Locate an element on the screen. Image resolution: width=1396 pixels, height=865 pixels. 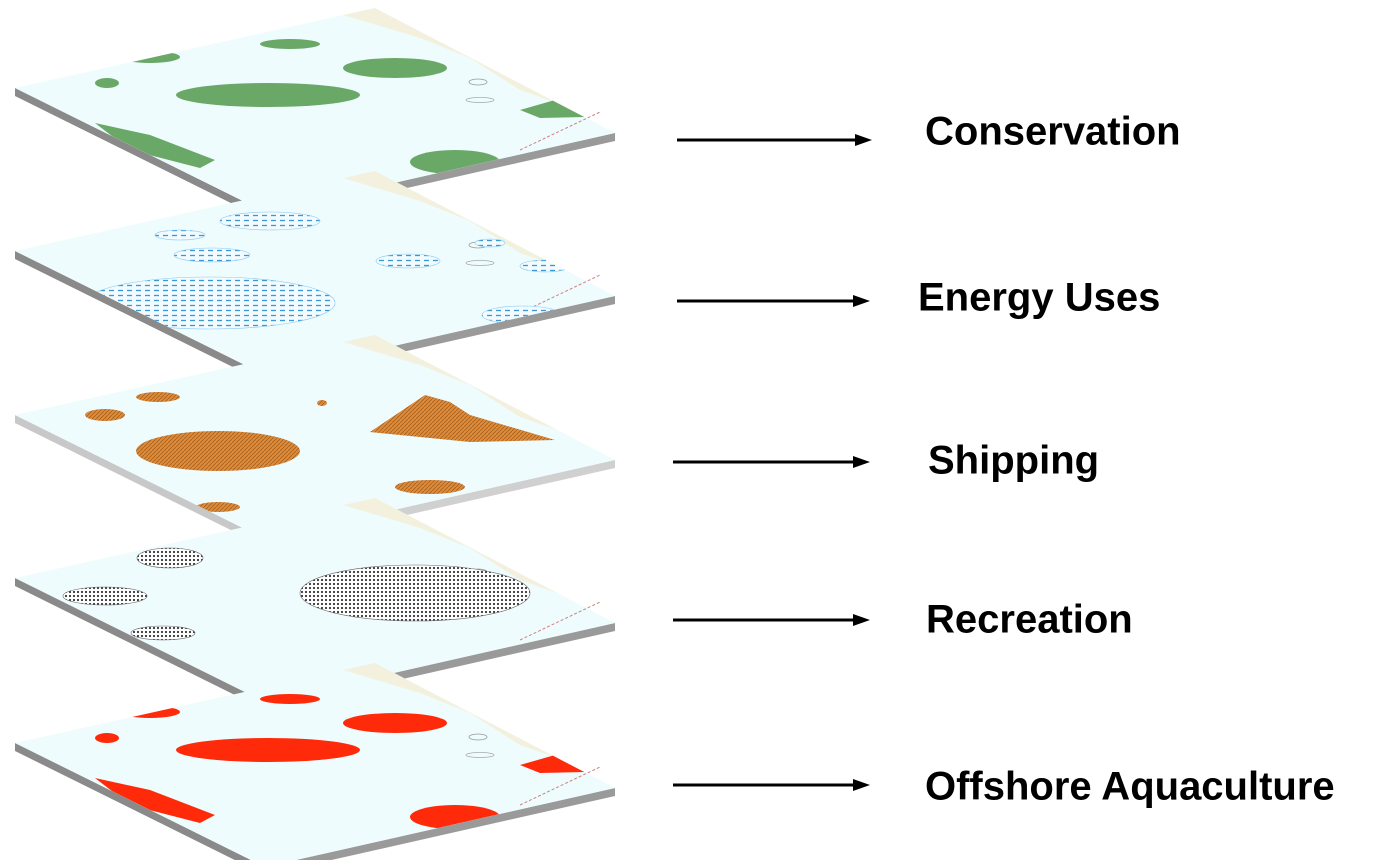
layer-label: Recreation is located at coordinates (1029, 620).